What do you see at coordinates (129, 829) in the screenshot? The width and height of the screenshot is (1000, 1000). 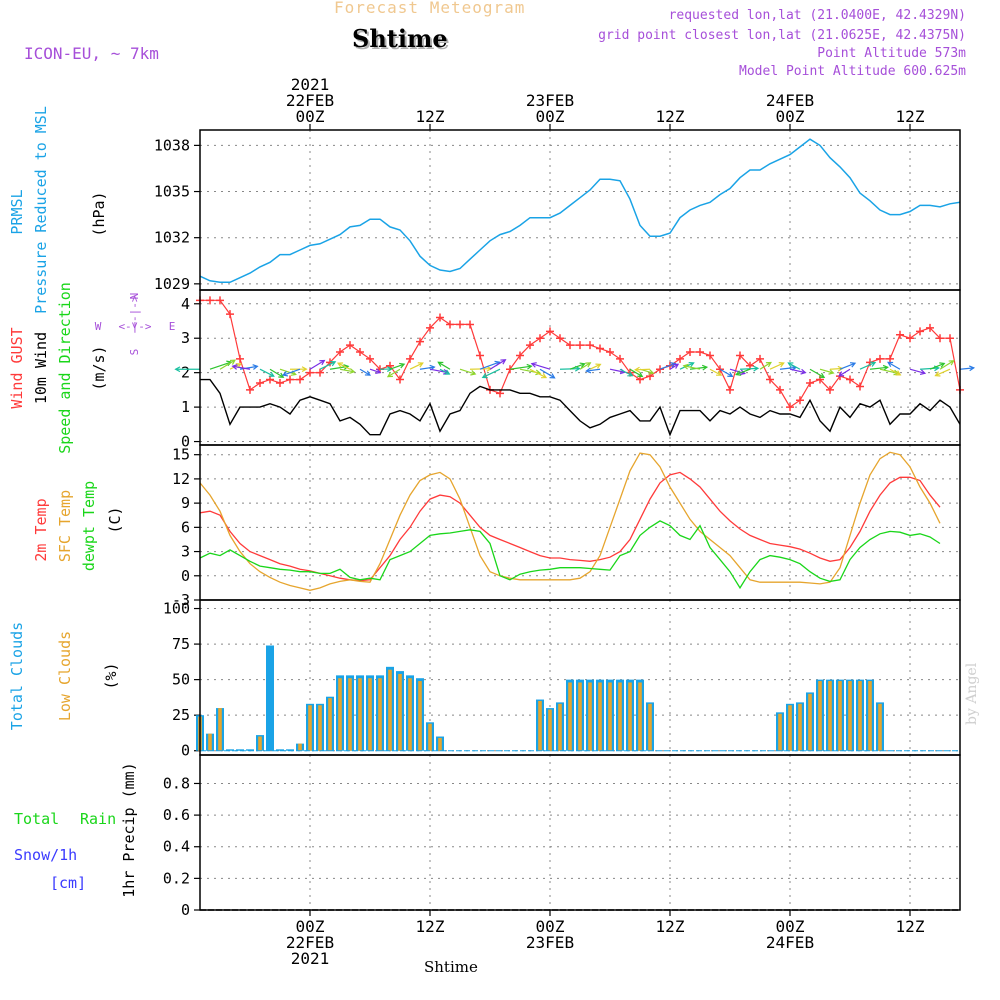 I see `precip-unit: 1hr Precip (mm)` at bounding box center [129, 829].